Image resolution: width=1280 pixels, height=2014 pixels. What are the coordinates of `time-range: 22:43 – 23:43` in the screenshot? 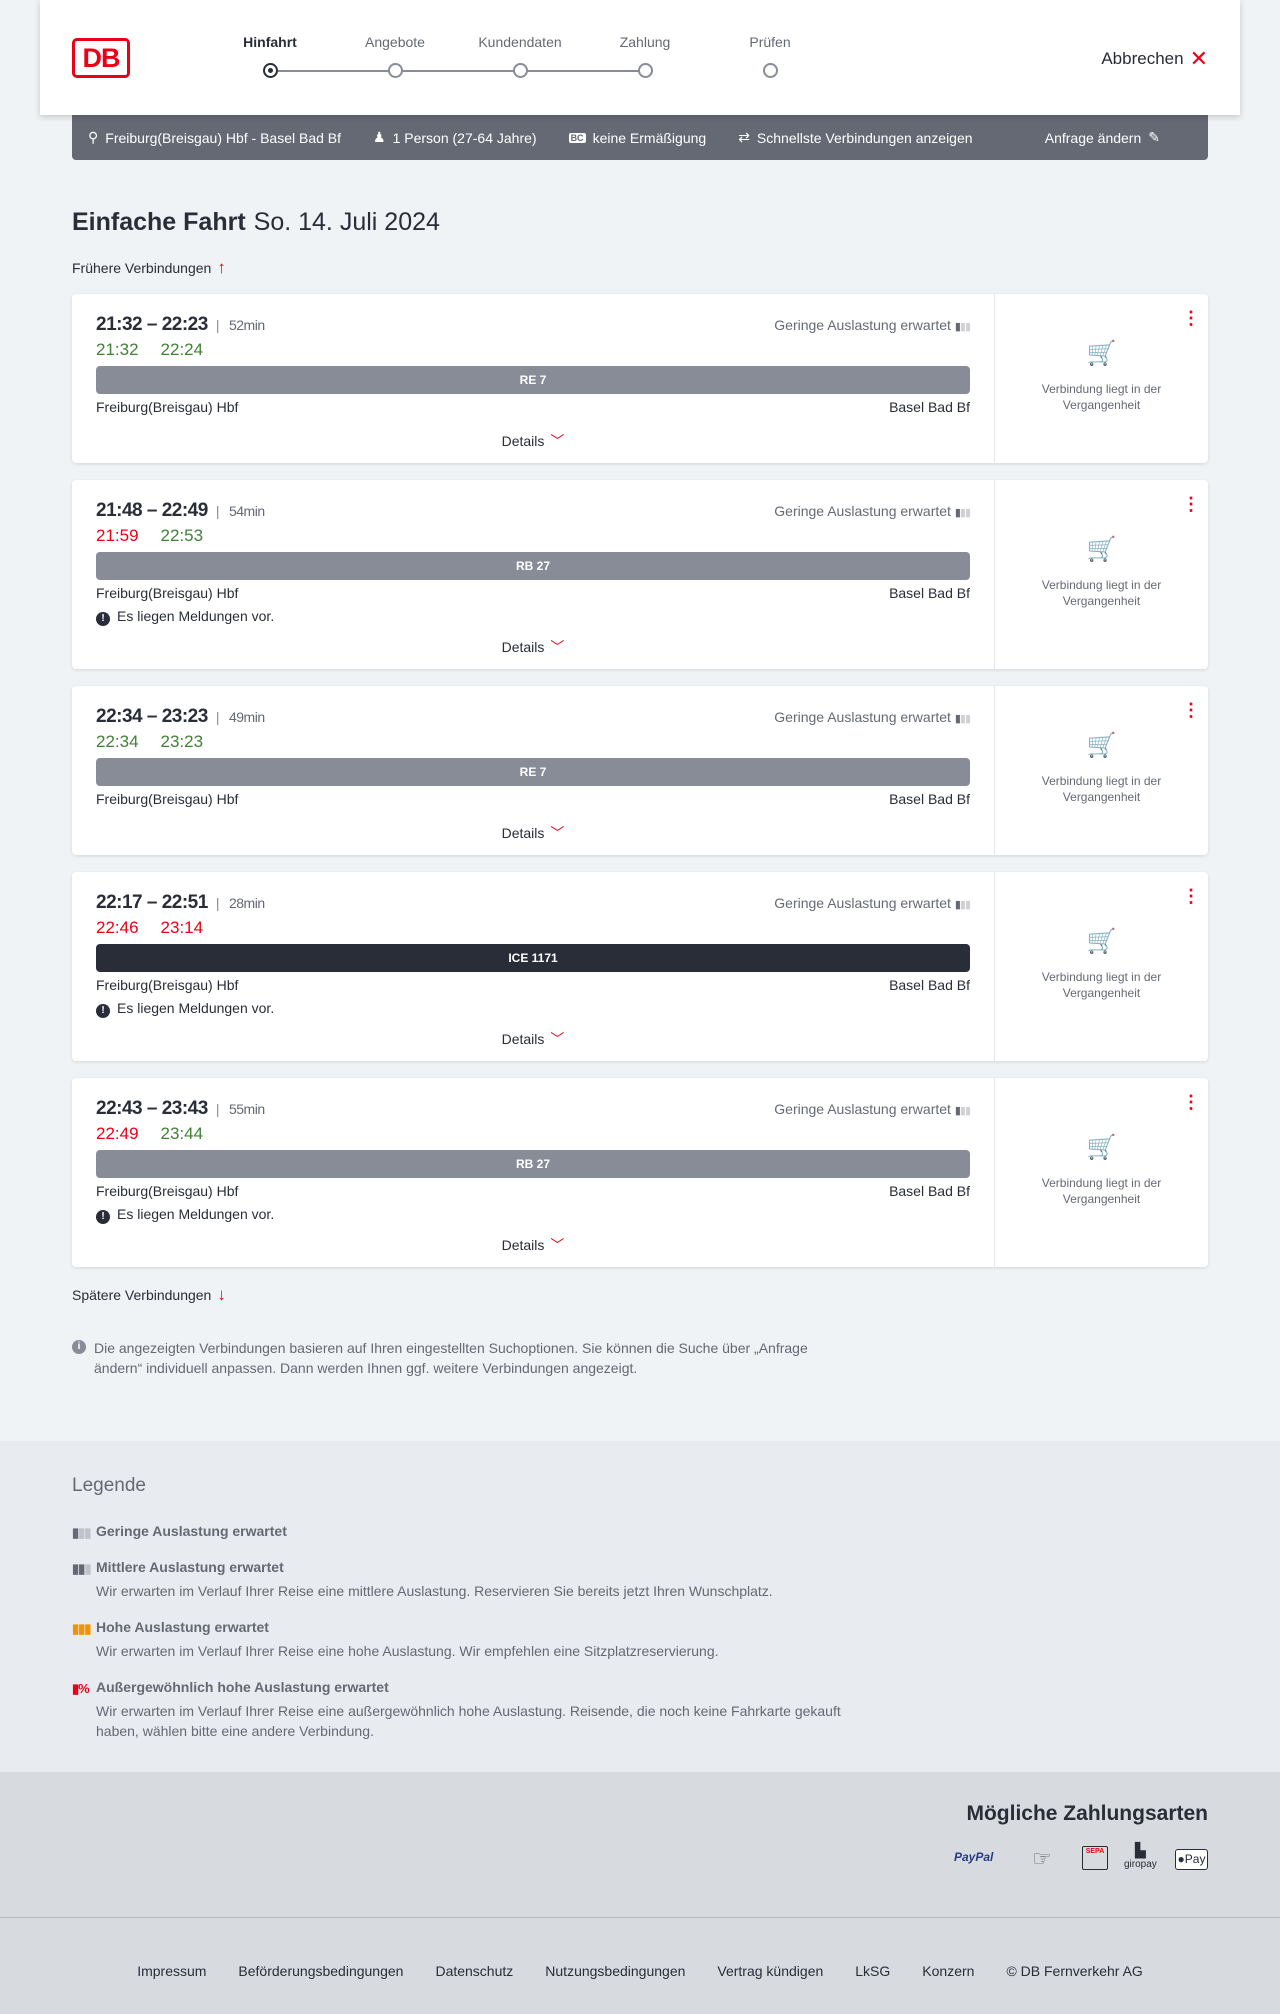 It's located at (152, 1108).